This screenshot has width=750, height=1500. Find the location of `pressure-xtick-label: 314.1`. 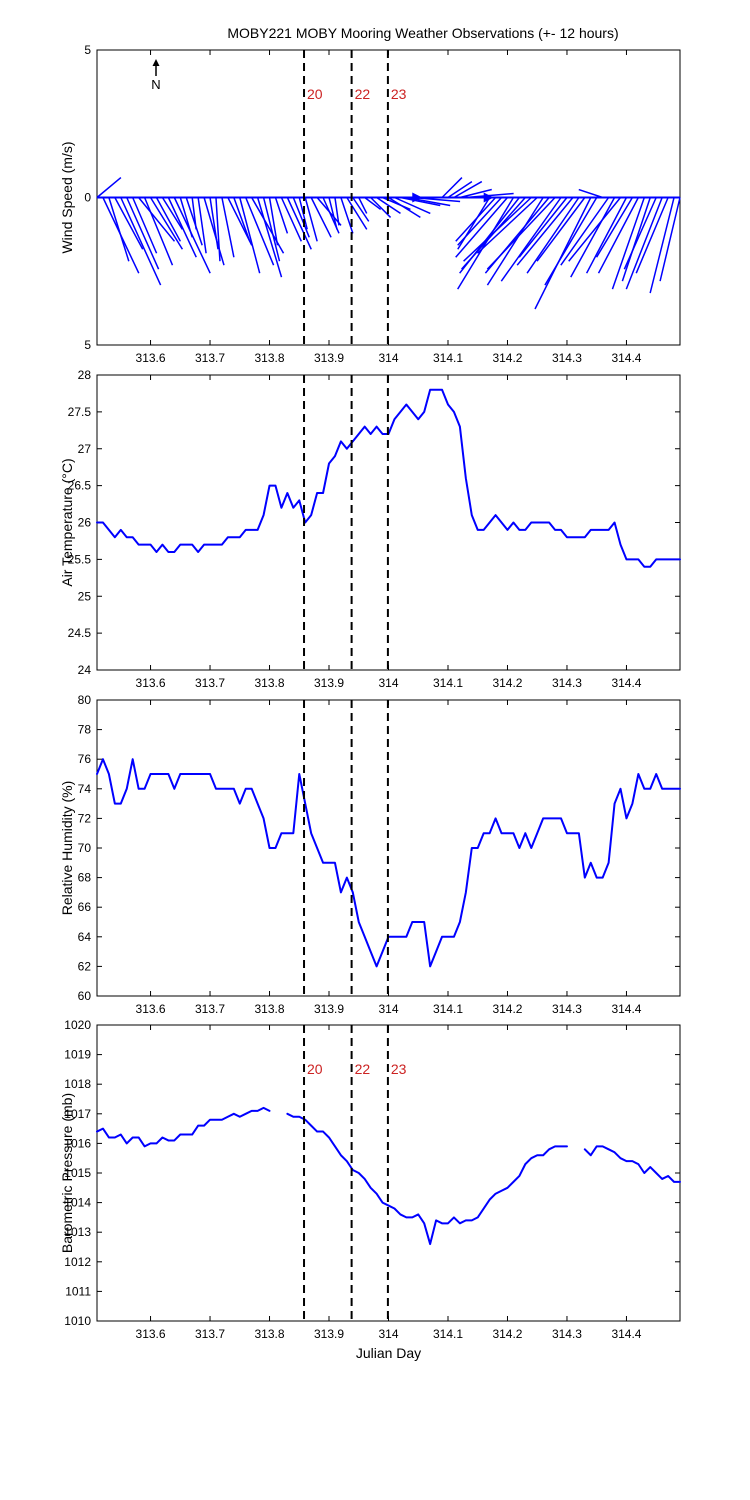

pressure-xtick-label: 314.1 is located at coordinates (448, 1334).